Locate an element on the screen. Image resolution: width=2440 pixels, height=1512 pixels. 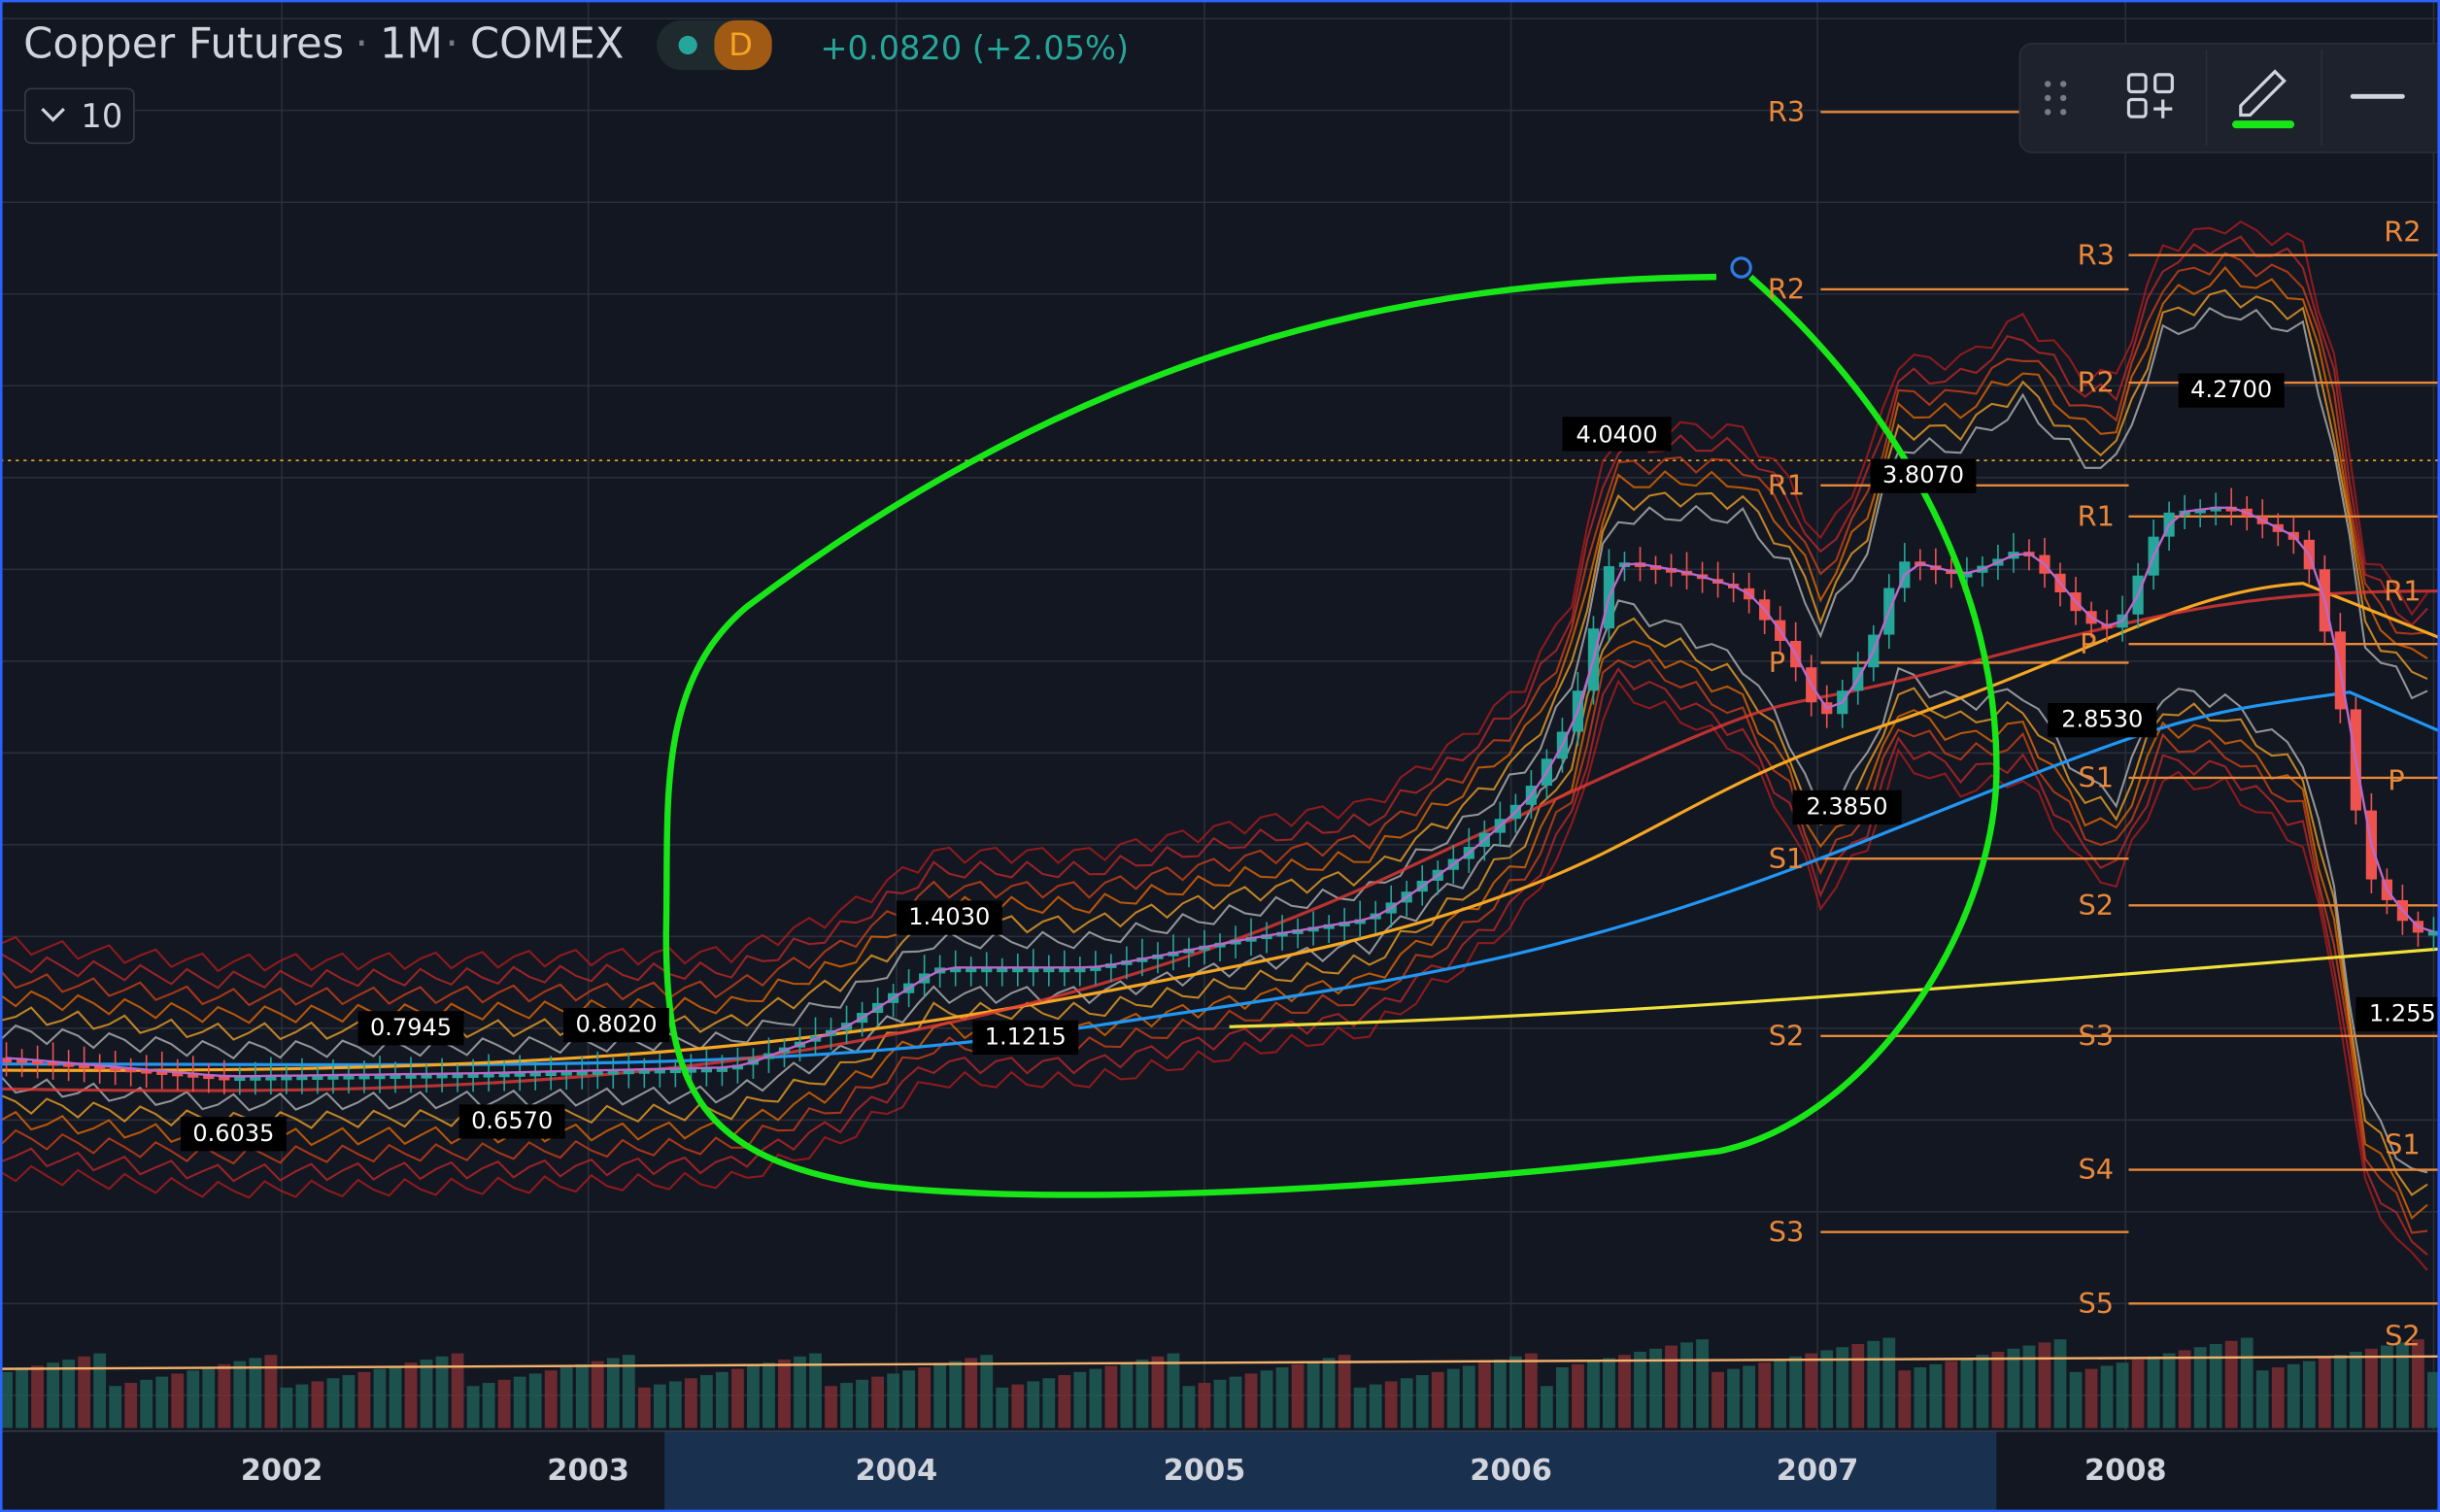
drag-handle is located at coordinates (2056, 98).